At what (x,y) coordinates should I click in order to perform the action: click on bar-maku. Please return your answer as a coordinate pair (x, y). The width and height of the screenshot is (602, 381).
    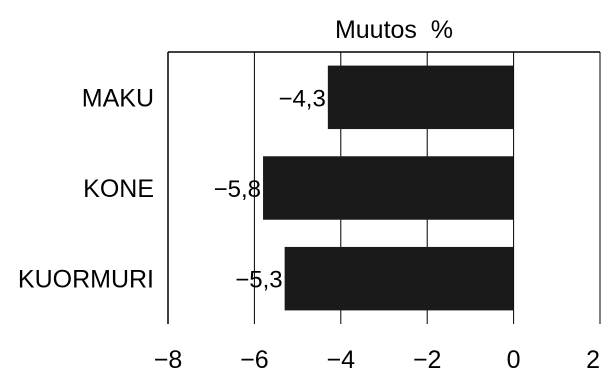
    Looking at the image, I should click on (420, 97).